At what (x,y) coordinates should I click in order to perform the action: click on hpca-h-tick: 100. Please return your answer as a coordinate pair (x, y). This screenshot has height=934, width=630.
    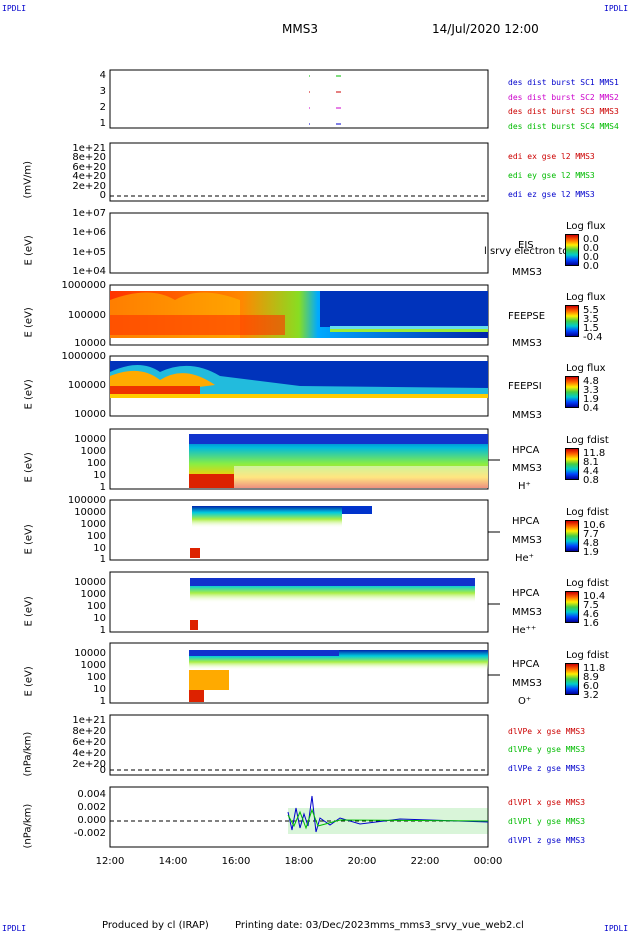
    Looking at the image, I should click on (96, 463).